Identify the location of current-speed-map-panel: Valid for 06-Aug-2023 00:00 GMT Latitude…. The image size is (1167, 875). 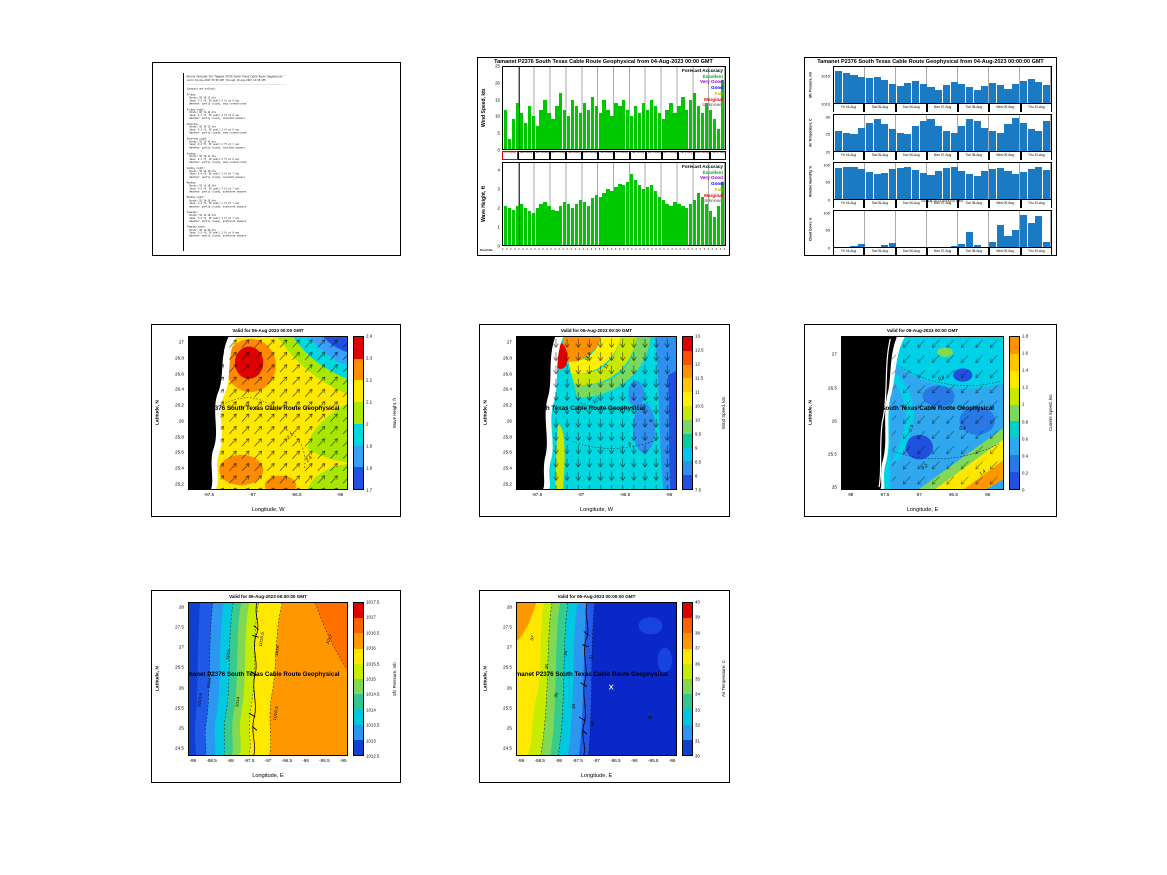
(930, 420).